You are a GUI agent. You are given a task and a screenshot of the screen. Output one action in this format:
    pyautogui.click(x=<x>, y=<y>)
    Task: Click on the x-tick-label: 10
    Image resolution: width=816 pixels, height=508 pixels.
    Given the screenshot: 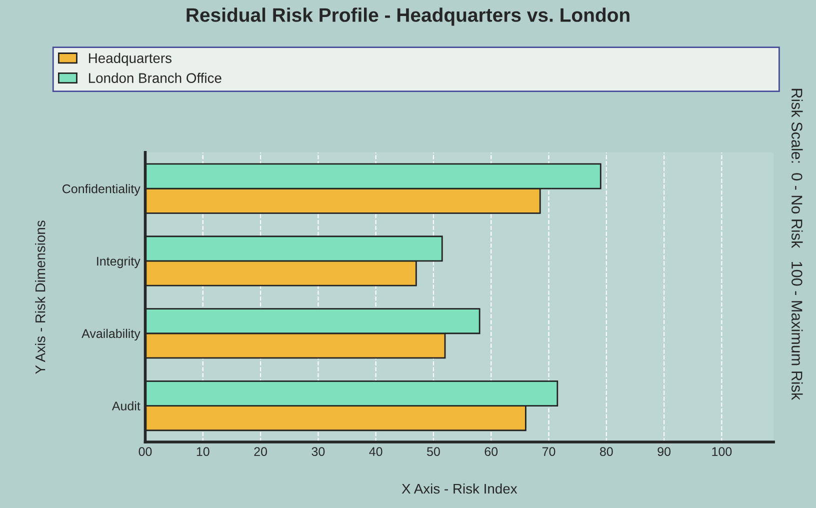 What is the action you would take?
    pyautogui.click(x=203, y=451)
    